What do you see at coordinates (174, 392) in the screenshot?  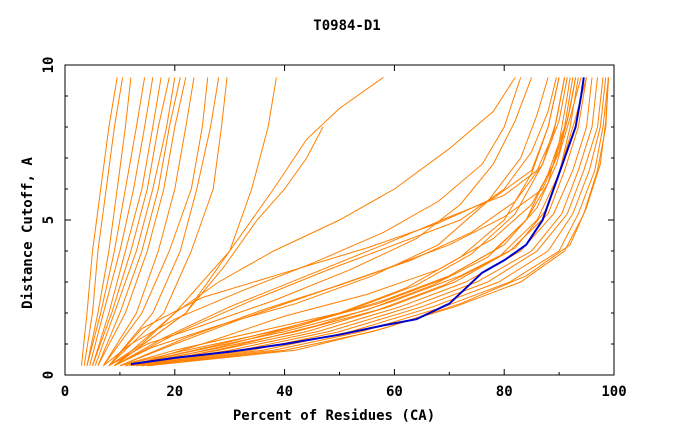 I see `x-tick-label: 20` at bounding box center [174, 392].